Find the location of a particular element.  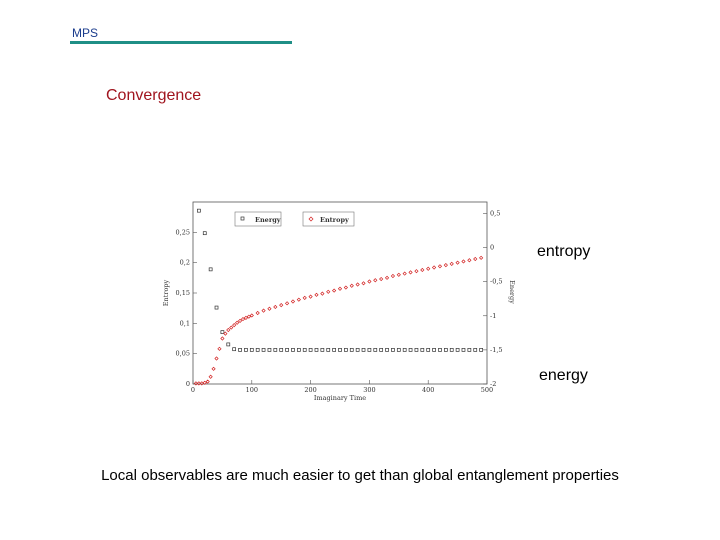

legend-energy-marker is located at coordinates (242, 218).